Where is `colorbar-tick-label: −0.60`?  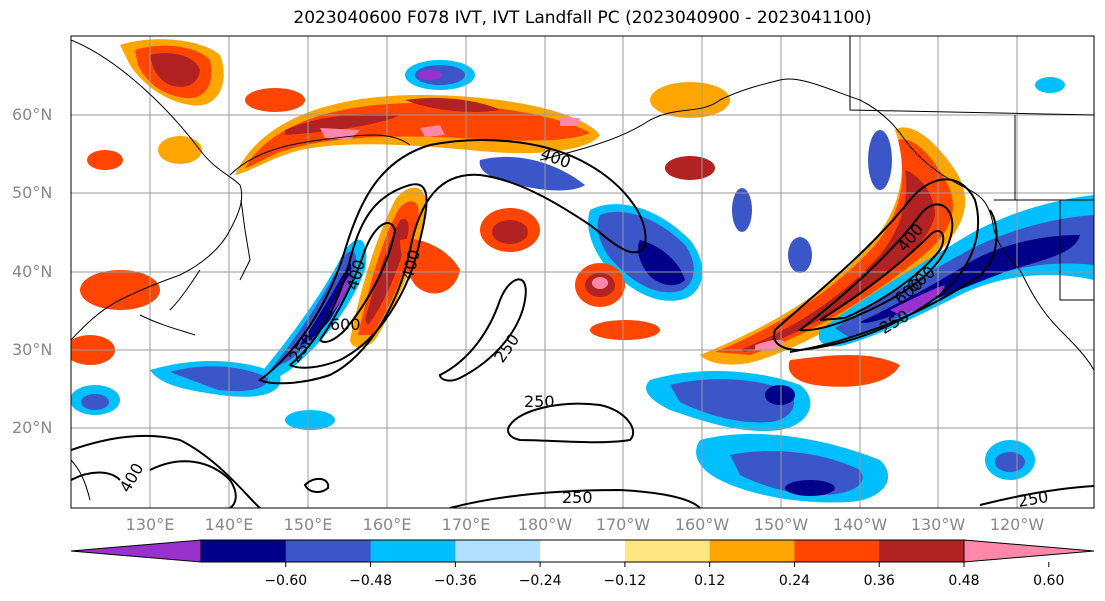
colorbar-tick-label: −0.60 is located at coordinates (286, 581).